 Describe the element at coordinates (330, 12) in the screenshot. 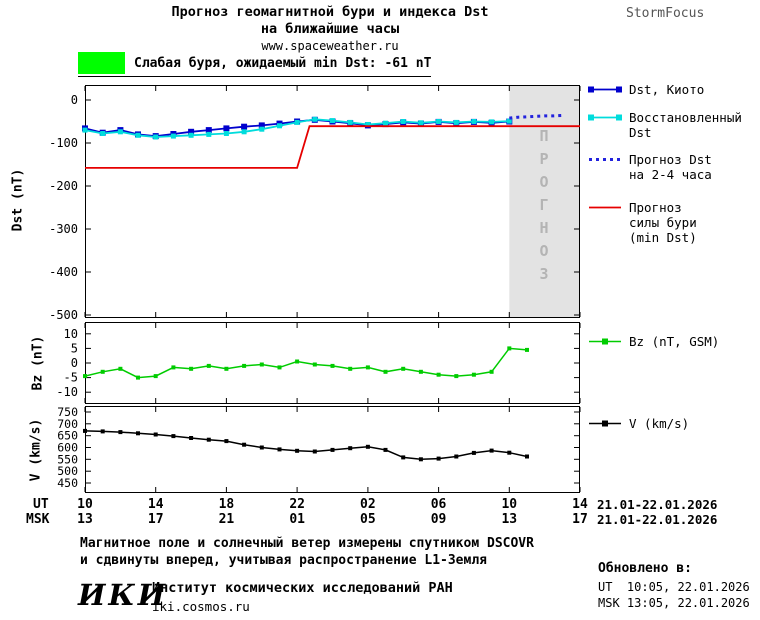

I see `title-line1: Прогноз геомагнитной бури и индекса Dst` at that location.